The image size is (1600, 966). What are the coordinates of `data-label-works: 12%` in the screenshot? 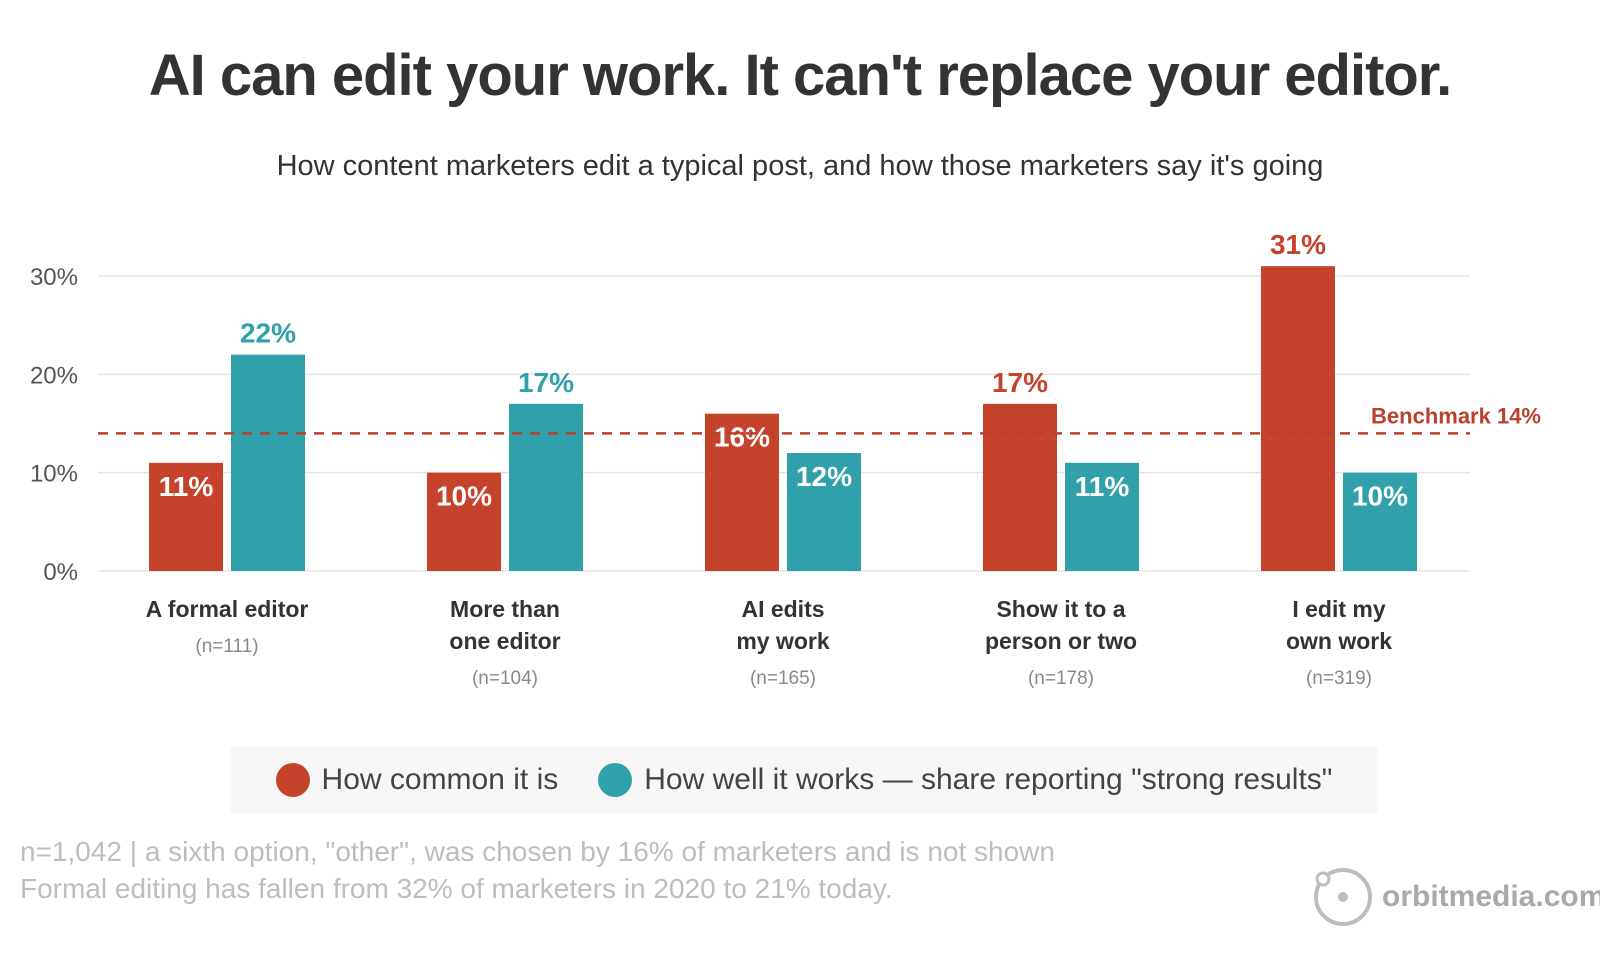 It's located at (824, 476).